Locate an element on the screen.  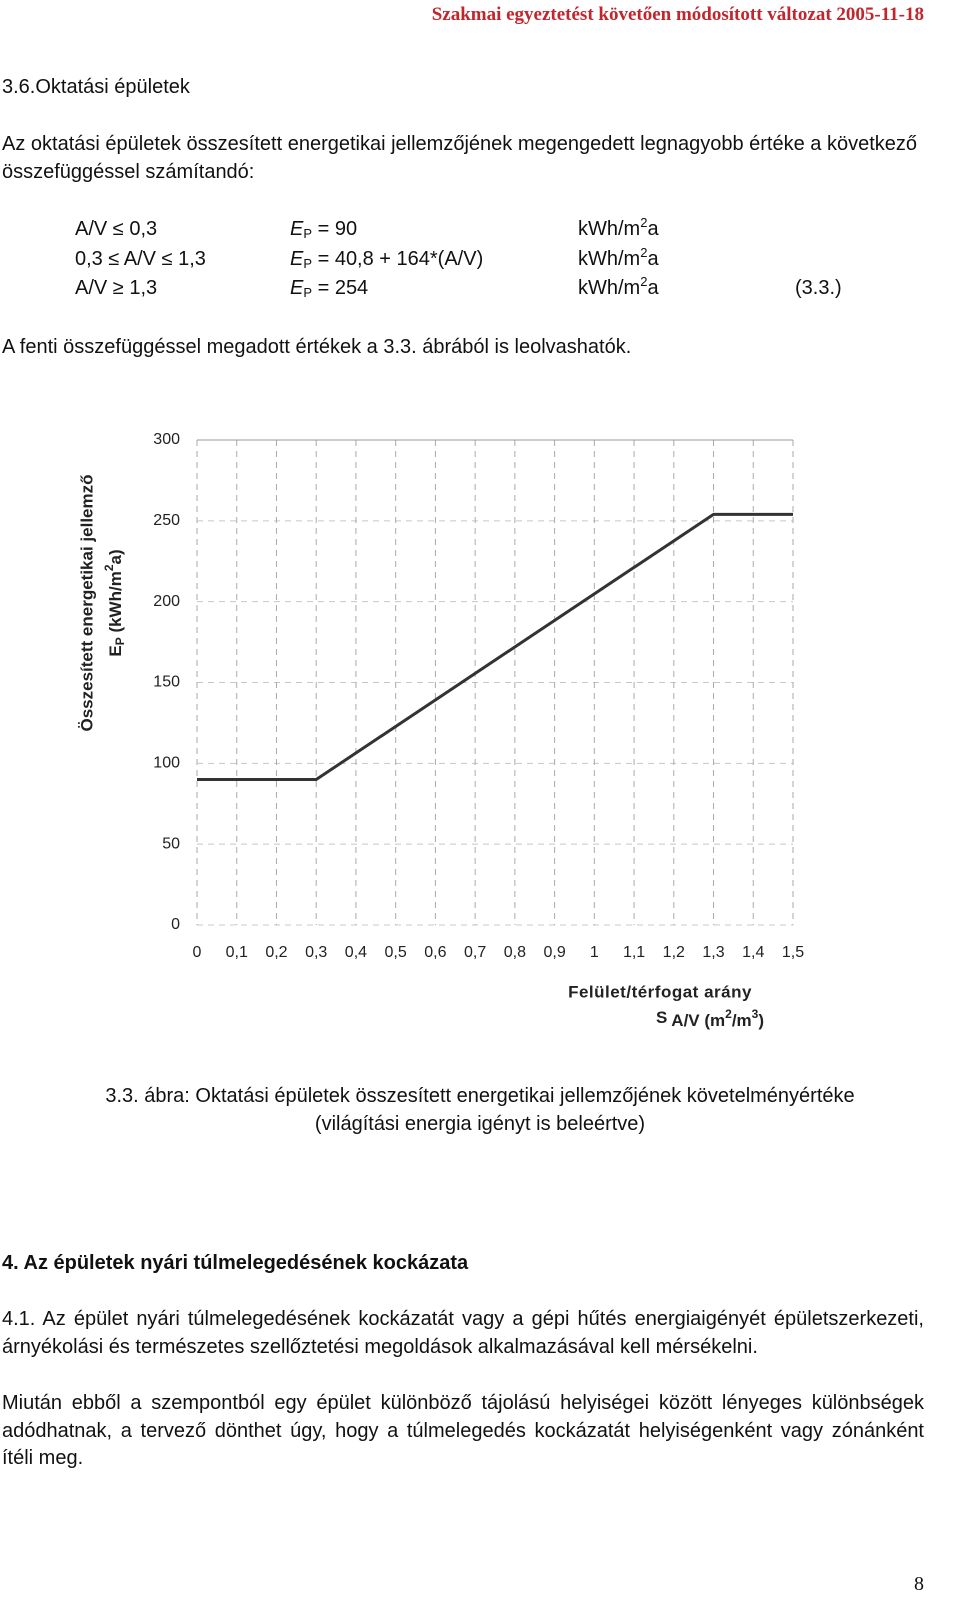
x-tick-label: 1,5 is located at coordinates (793, 952).